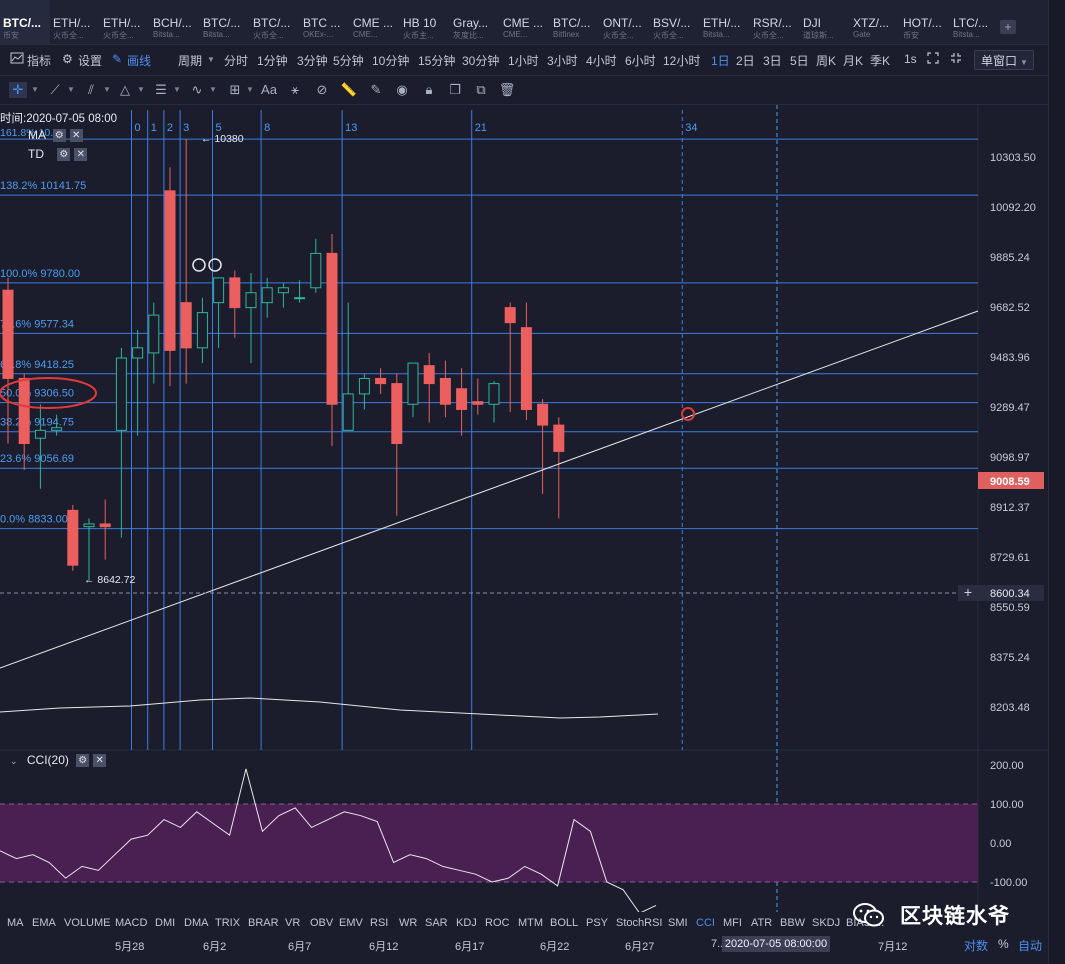 Image resolution: width=1065 pixels, height=964 pixels. I want to click on eye-icon: ◉, so click(402, 89).